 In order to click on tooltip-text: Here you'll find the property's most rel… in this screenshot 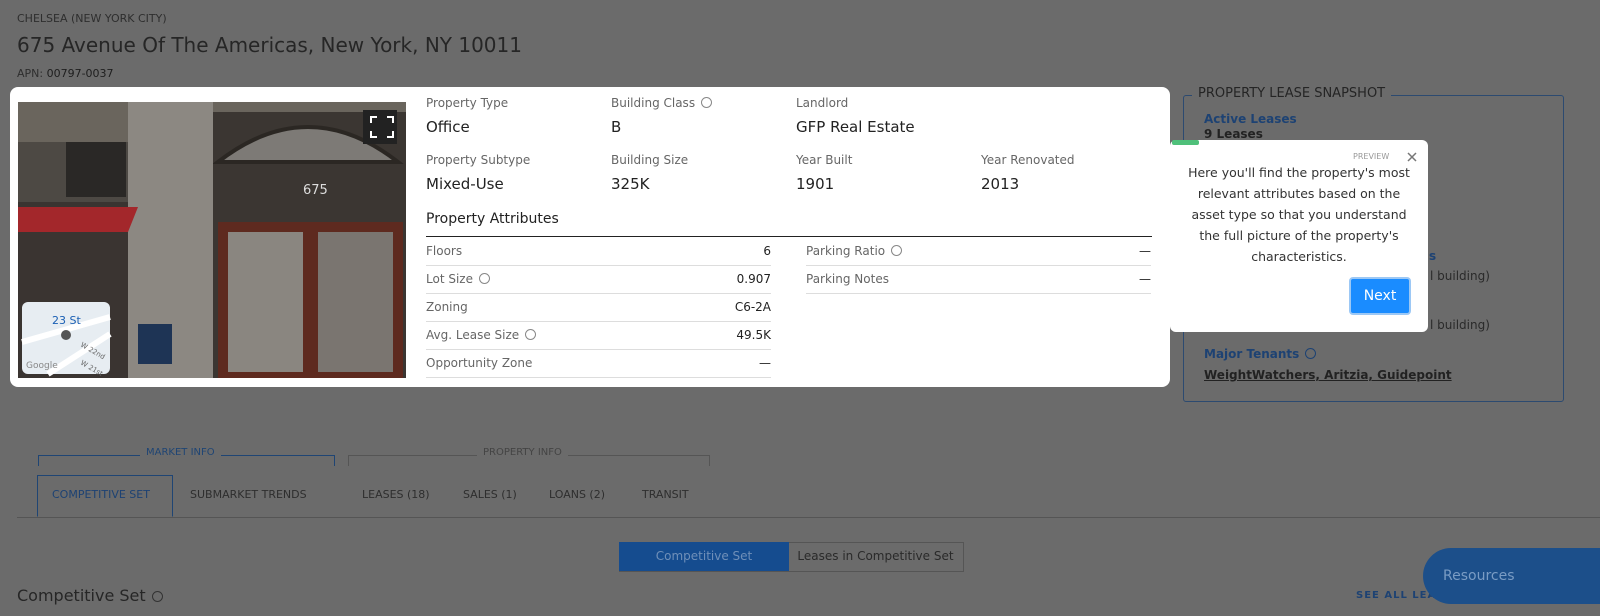, I will do `click(1299, 214)`.